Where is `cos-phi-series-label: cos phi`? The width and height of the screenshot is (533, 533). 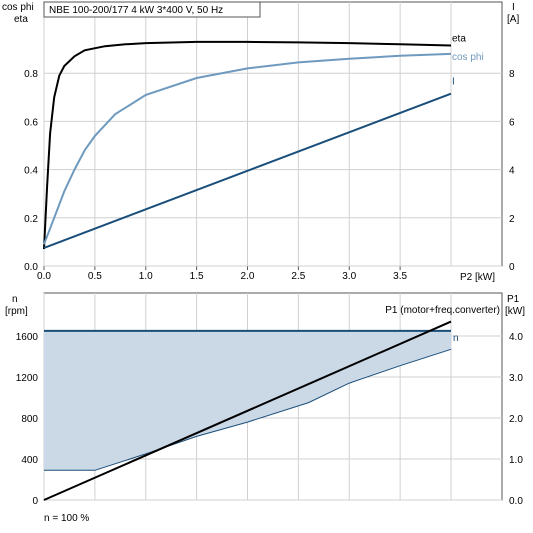
cos-phi-series-label: cos phi is located at coordinates (468, 57).